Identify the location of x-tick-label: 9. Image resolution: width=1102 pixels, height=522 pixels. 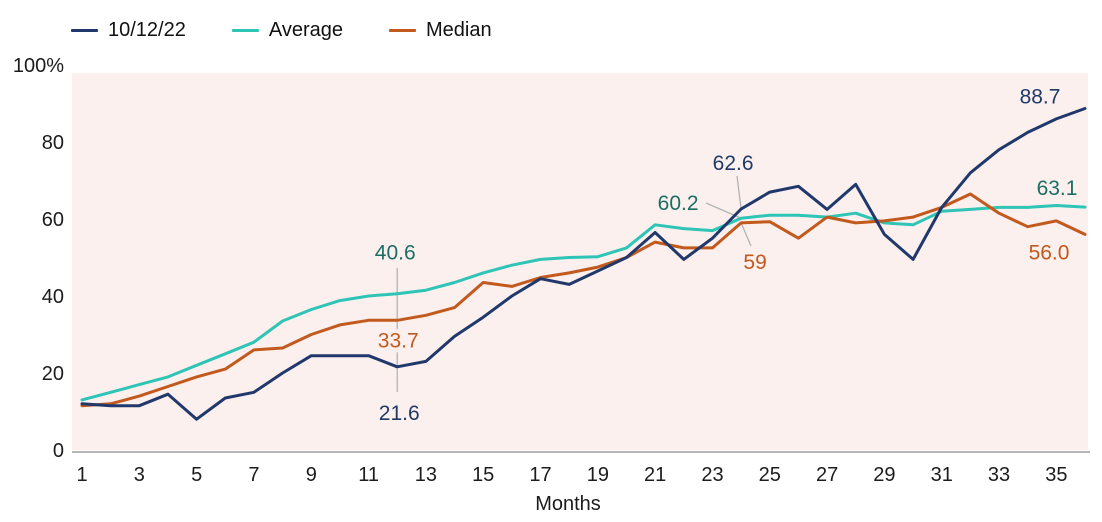
(311, 475).